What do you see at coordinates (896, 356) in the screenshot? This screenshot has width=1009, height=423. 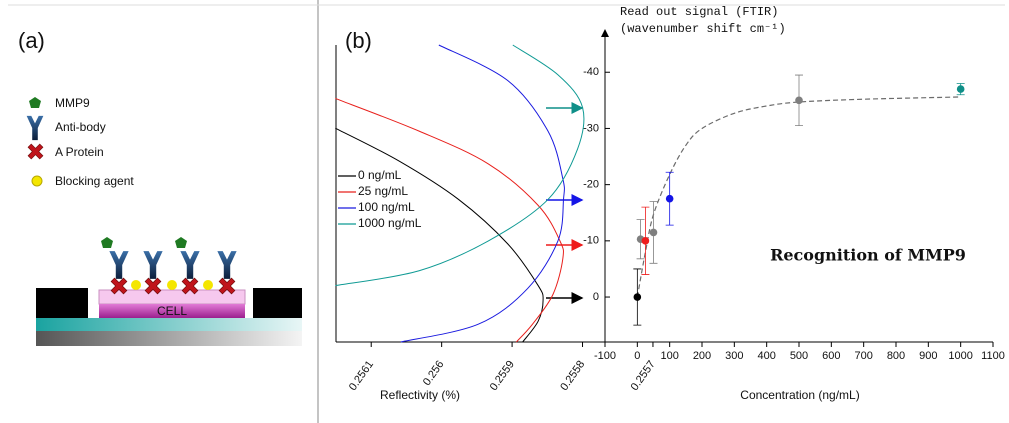 I see `x-tick-label: 800` at bounding box center [896, 356].